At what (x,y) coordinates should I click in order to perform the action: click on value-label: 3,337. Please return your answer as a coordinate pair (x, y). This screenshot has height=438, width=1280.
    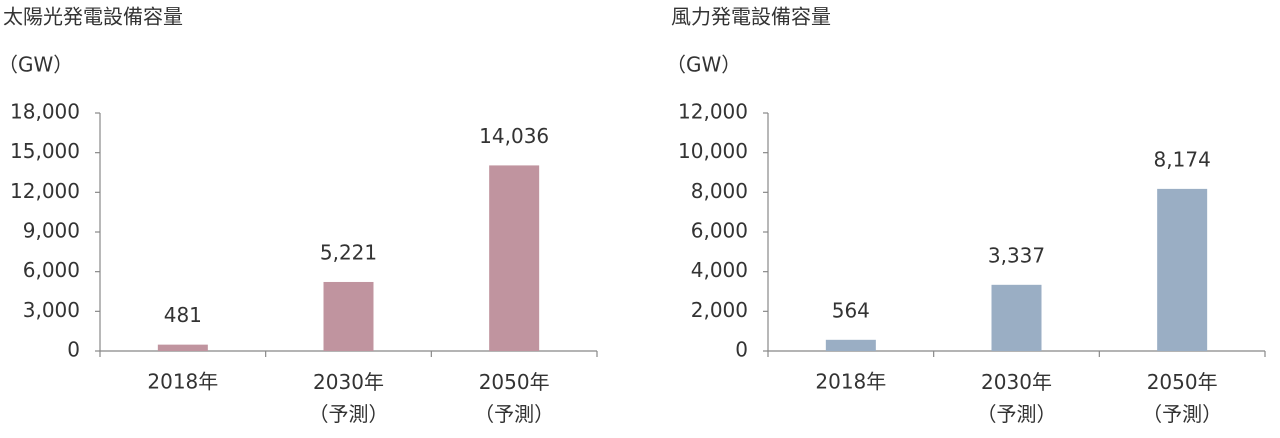
    Looking at the image, I should click on (1016, 255).